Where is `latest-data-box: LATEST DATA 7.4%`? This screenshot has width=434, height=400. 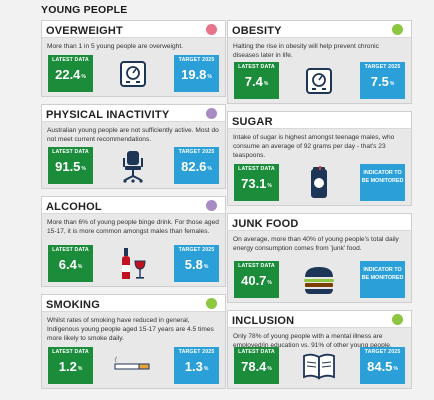
latest-data-box: LATEST DATA 7.4% is located at coordinates (256, 80).